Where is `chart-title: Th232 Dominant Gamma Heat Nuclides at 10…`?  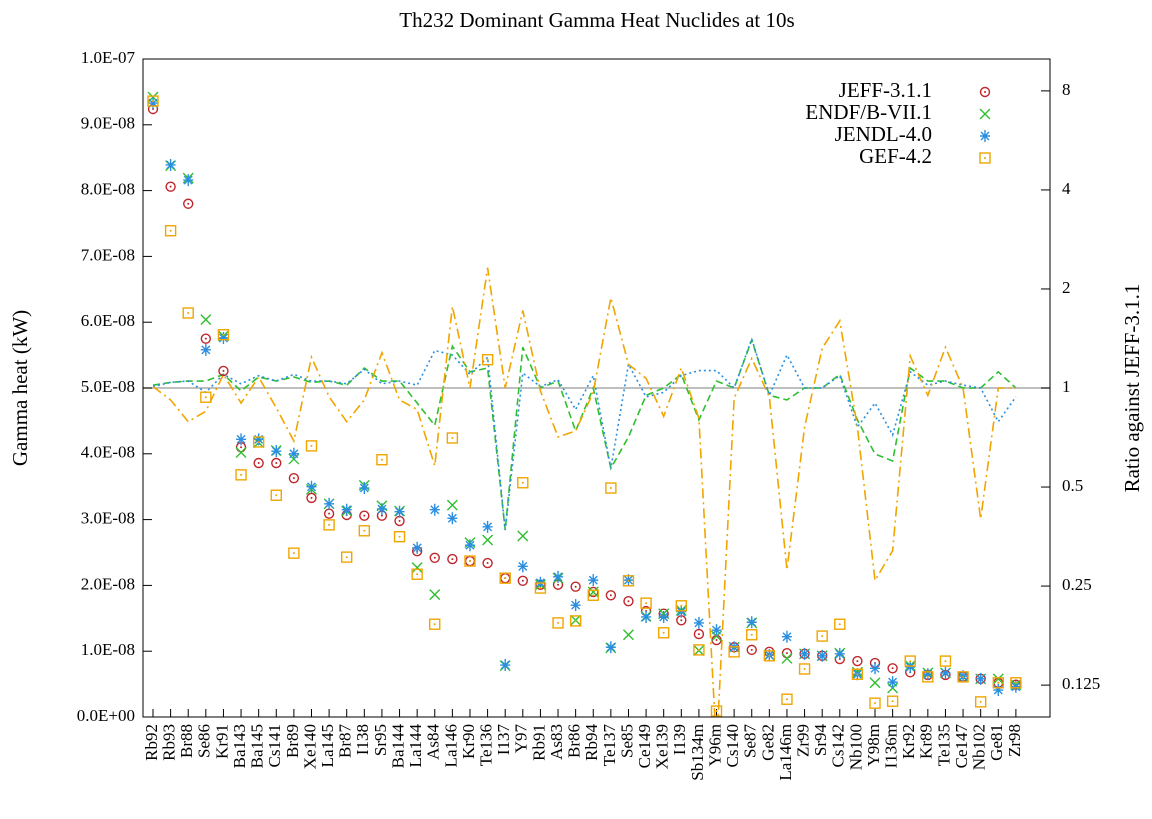
chart-title: Th232 Dominant Gamma Heat Nuclides at 10… is located at coordinates (596, 20).